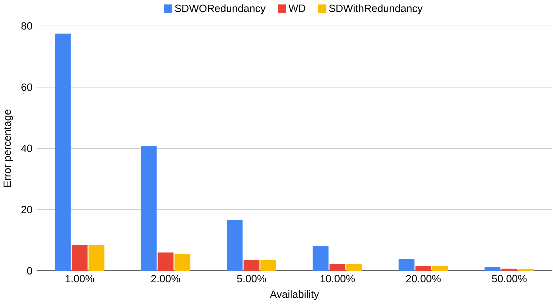  What do you see at coordinates (27, 210) in the screenshot?
I see `y-tick-label: 20` at bounding box center [27, 210].